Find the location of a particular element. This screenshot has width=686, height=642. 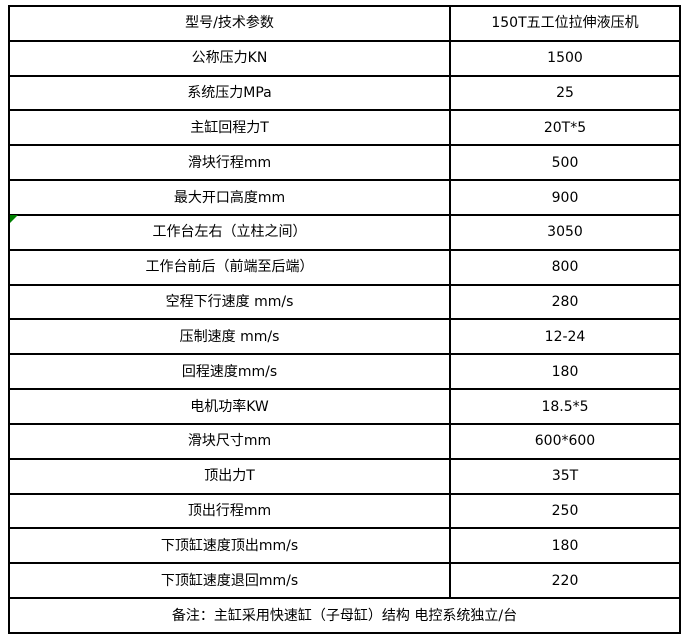

spec-row: 最大开口高度mm 900 is located at coordinates (344, 197).